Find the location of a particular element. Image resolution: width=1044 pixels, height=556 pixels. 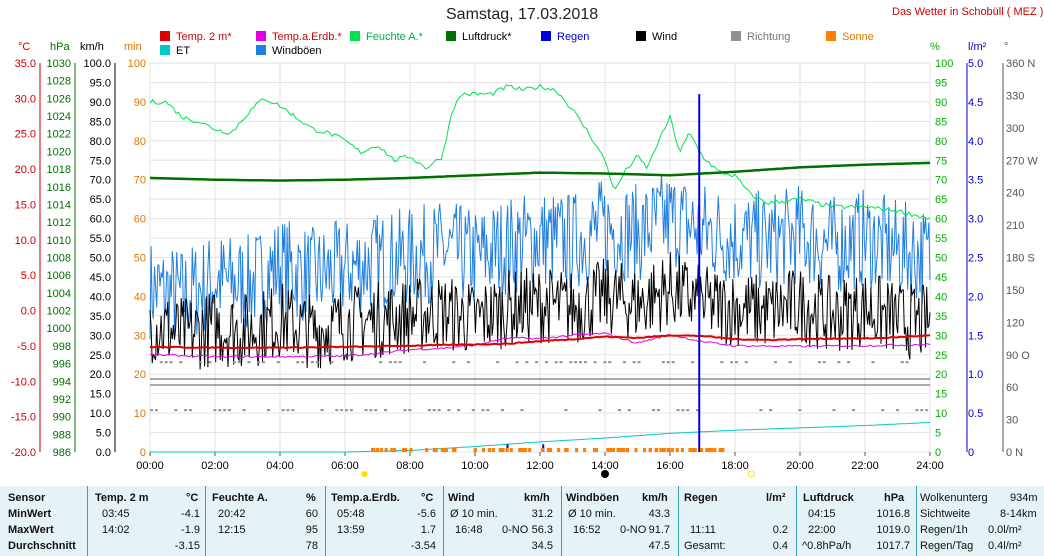

lm2-tick-label: 5.0 is located at coordinates (975, 64).